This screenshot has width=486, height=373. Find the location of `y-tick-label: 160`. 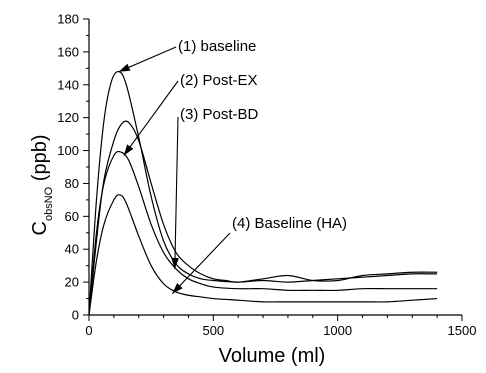

y-tick-label: 160 is located at coordinates (68, 51).